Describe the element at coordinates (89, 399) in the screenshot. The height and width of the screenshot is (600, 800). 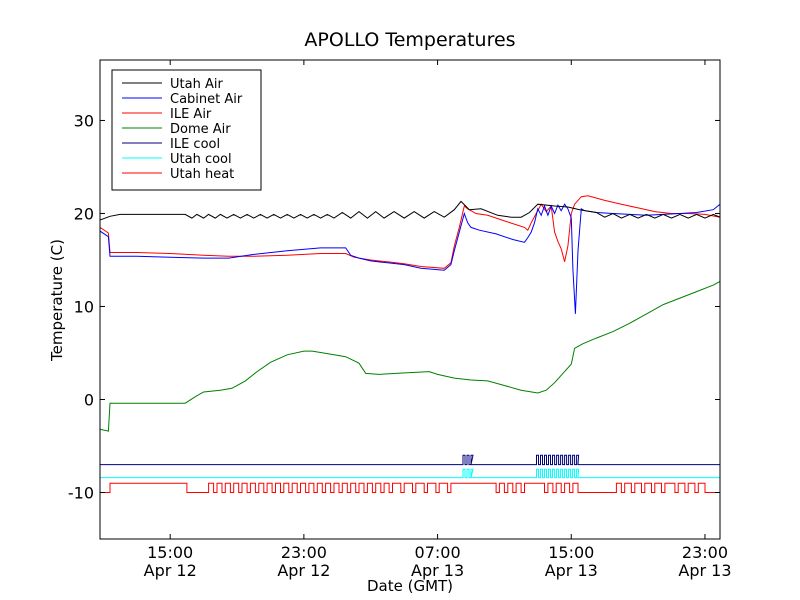
I see `y-tick-label: 0` at that location.